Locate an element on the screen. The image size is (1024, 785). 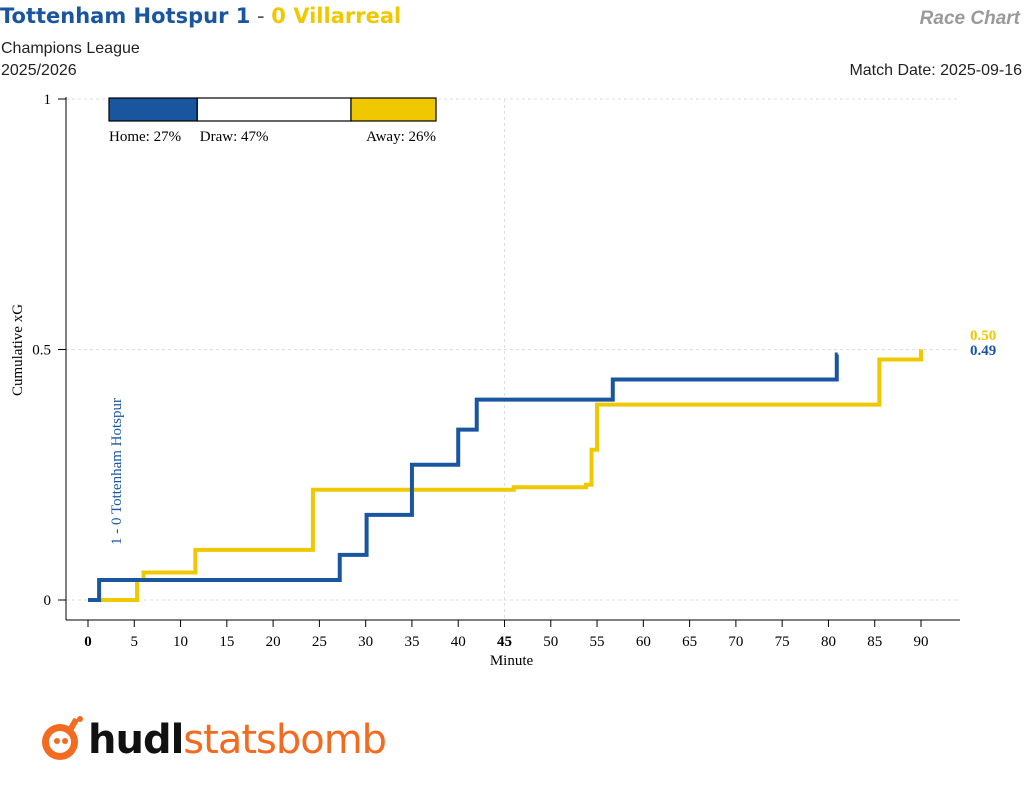
win-prob-label: Home: 27% is located at coordinates (145, 137).